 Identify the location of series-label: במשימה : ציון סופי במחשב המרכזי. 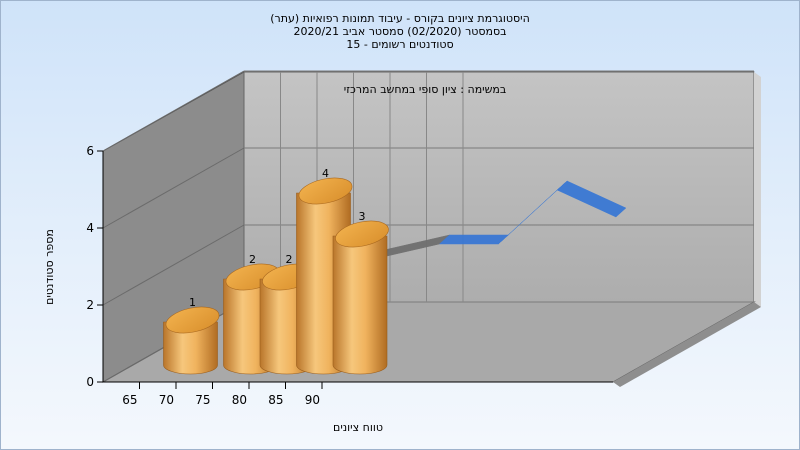
(425, 89).